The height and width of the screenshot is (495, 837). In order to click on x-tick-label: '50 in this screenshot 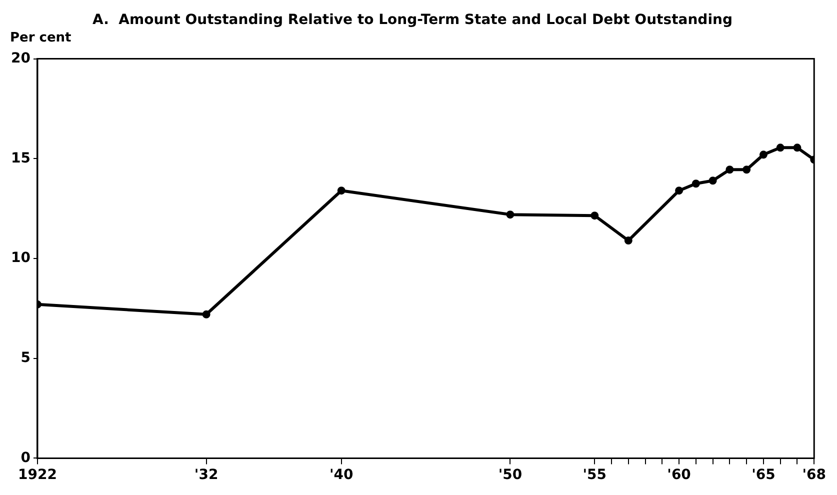, I will do `click(510, 475)`.